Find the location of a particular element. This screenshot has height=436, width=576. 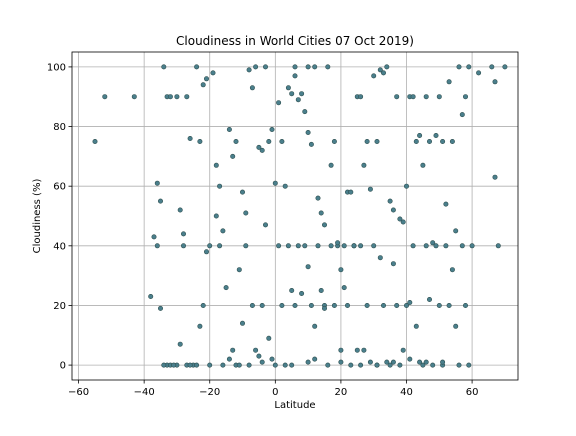

chart-title: Cloudiness in World Cities 07 Oct 2019) is located at coordinates (295, 41).